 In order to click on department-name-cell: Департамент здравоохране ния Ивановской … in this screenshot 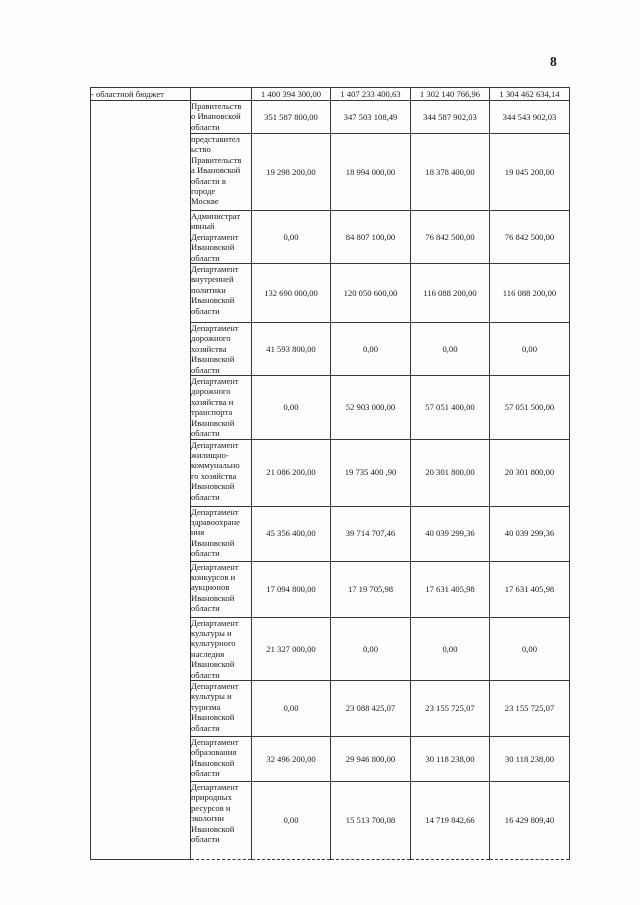, I will do `click(221, 533)`.